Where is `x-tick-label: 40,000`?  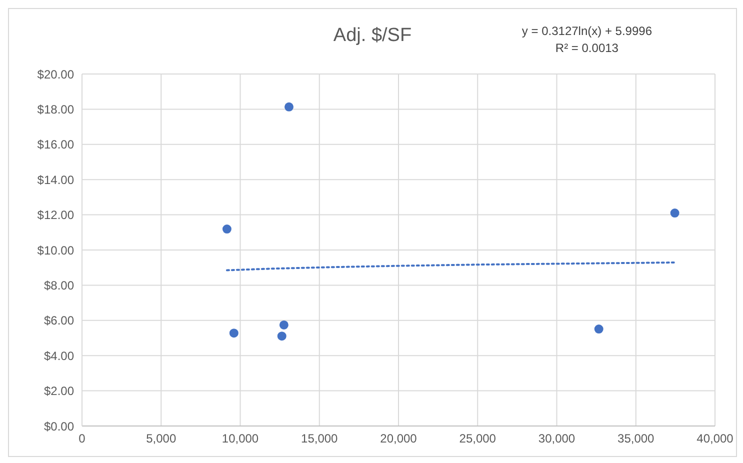 x-tick-label: 40,000 is located at coordinates (715, 439).